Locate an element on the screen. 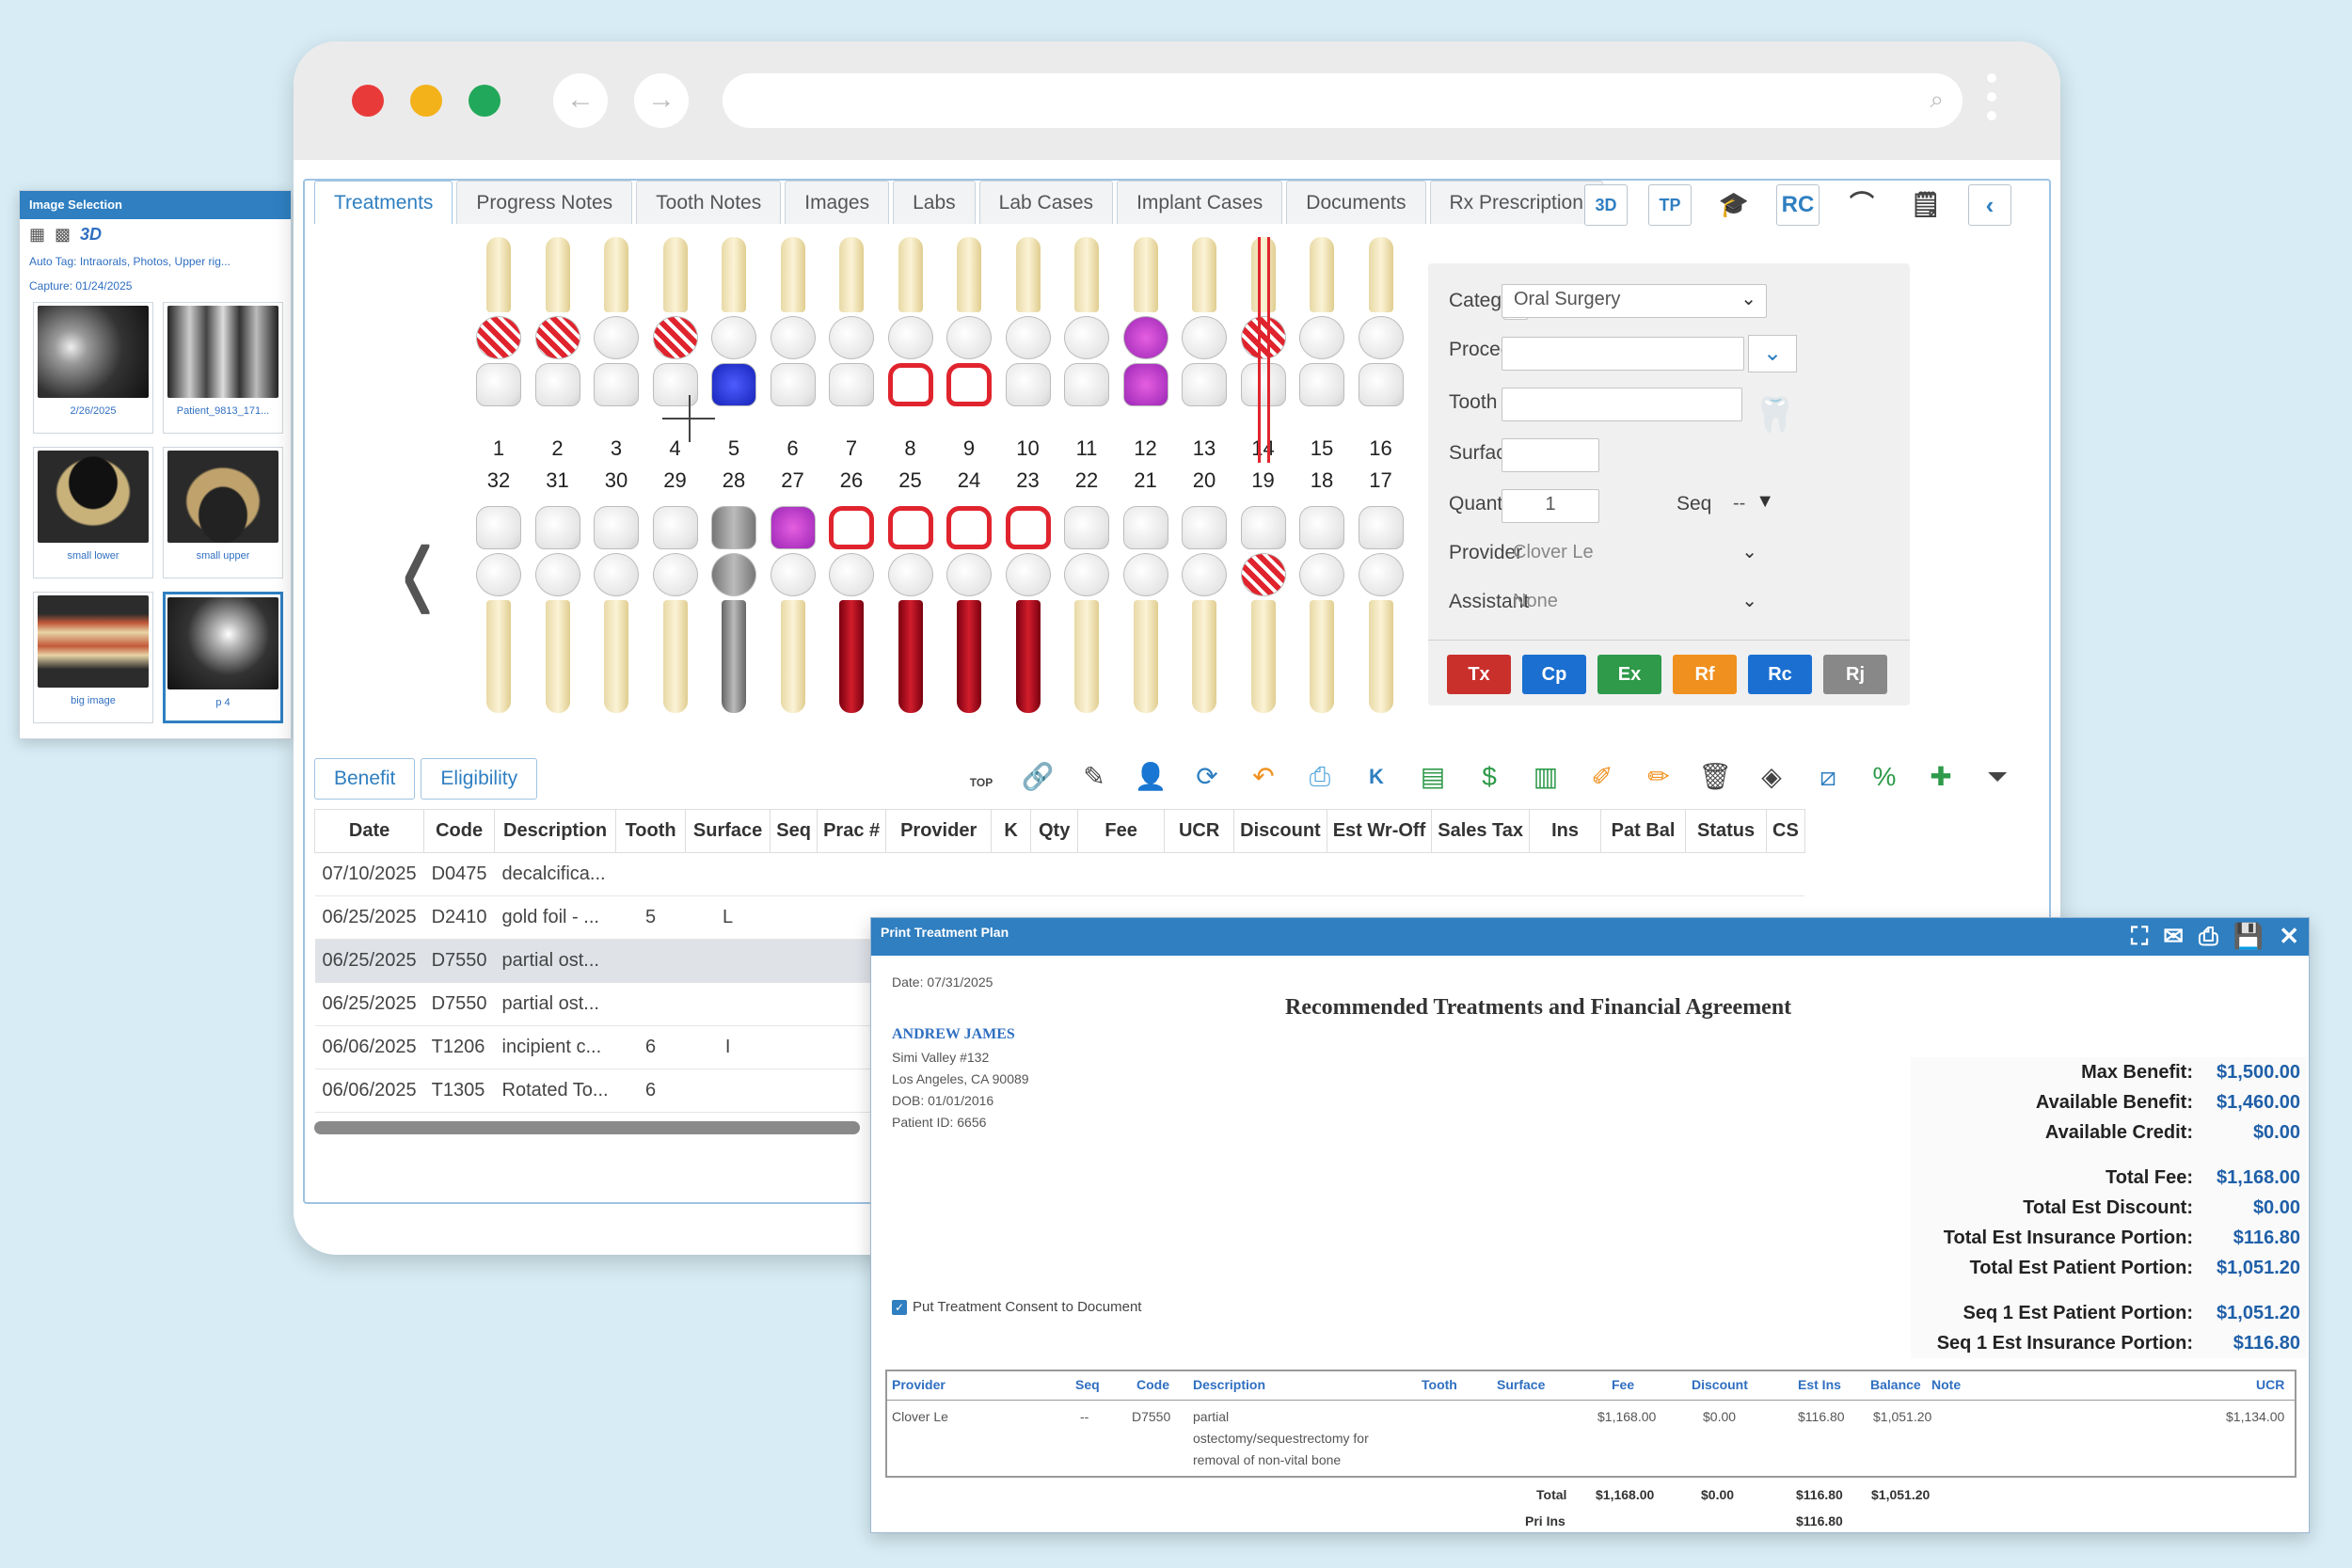 The width and height of the screenshot is (2352, 1568). rc-icon: RC is located at coordinates (1798, 205).